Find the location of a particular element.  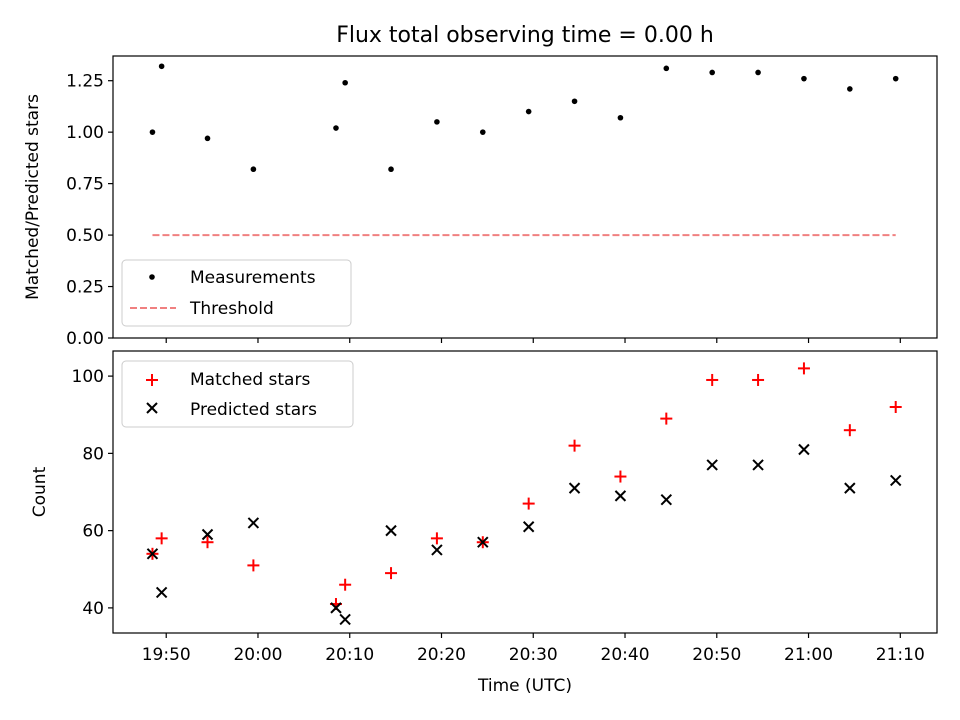

legend-matched-marker is located at coordinates (152, 380).